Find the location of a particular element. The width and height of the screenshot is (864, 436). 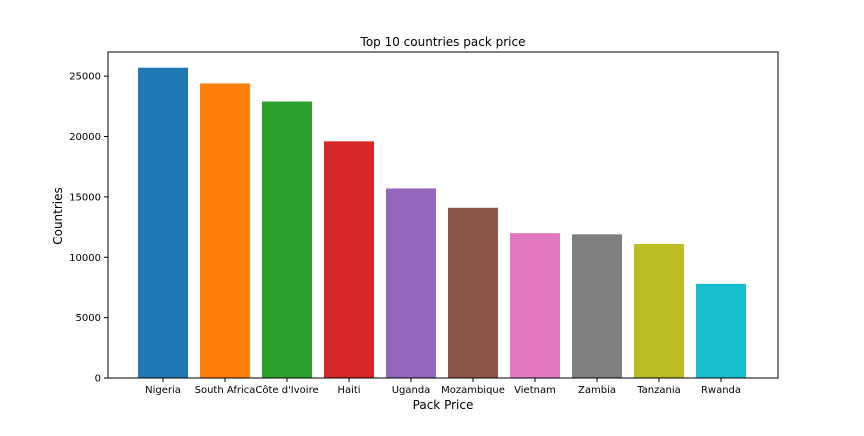

bar-south-africa is located at coordinates (225, 231).